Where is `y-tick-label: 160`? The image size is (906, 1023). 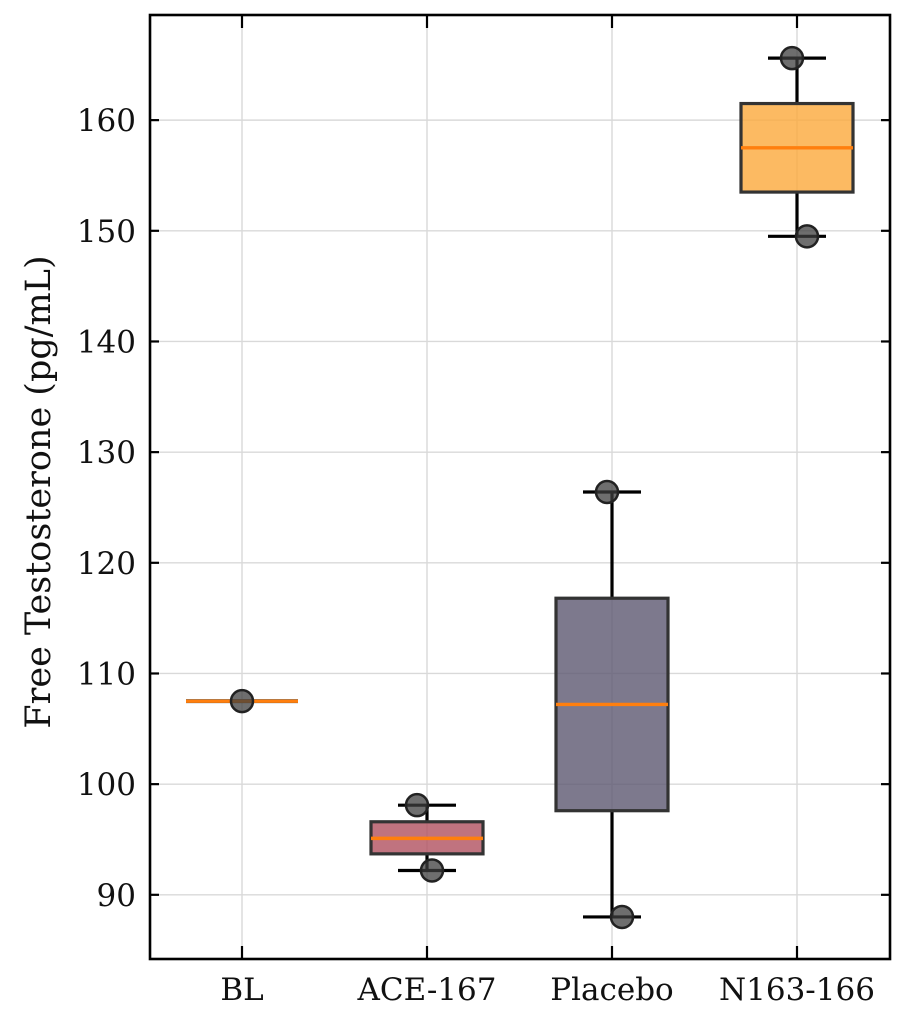 y-tick-label: 160 is located at coordinates (106, 121).